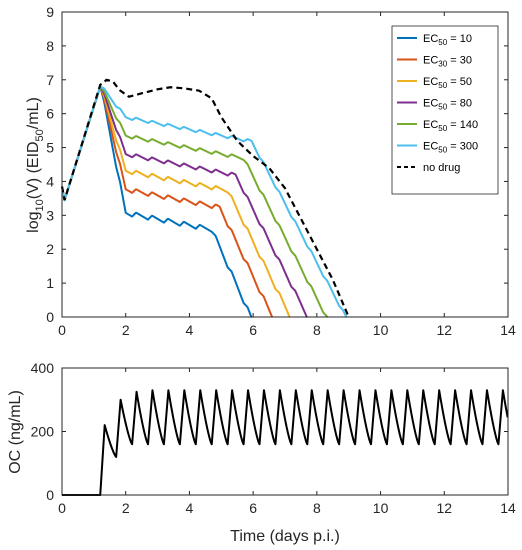 The width and height of the screenshot is (522, 550). Describe the element at coordinates (190, 508) in the screenshot. I see `x-tick-label-bottom: 4` at that location.